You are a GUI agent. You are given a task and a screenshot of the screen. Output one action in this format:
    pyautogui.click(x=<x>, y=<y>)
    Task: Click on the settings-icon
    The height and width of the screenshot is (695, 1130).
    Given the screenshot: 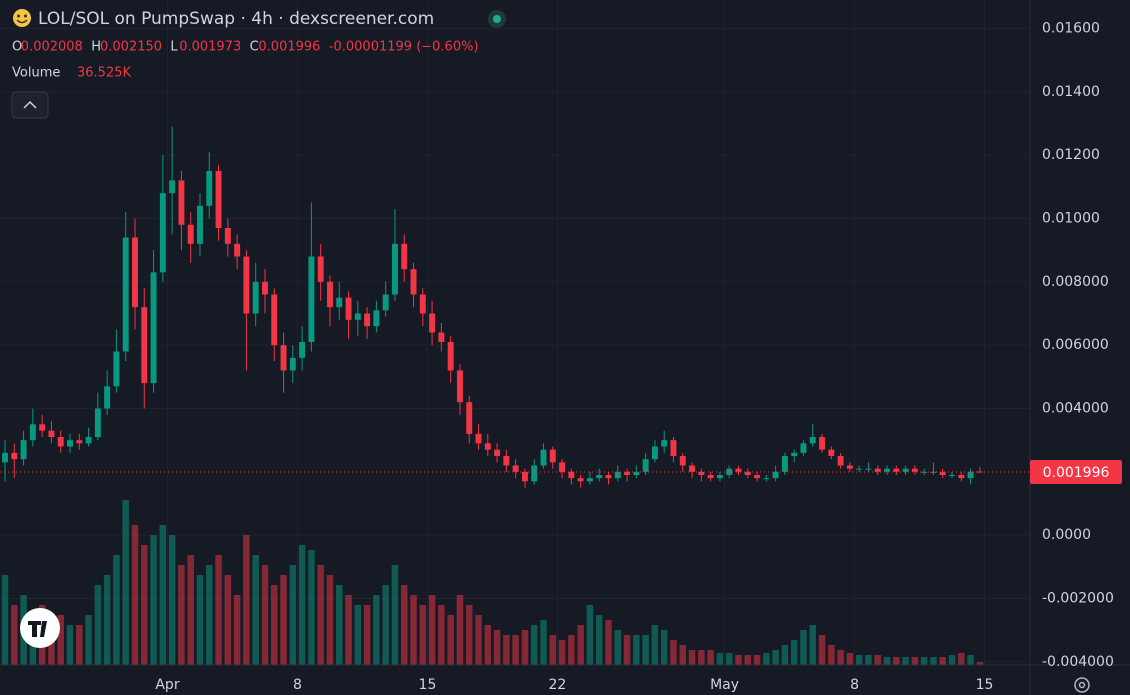 What is the action you would take?
    pyautogui.click(x=1082, y=685)
    